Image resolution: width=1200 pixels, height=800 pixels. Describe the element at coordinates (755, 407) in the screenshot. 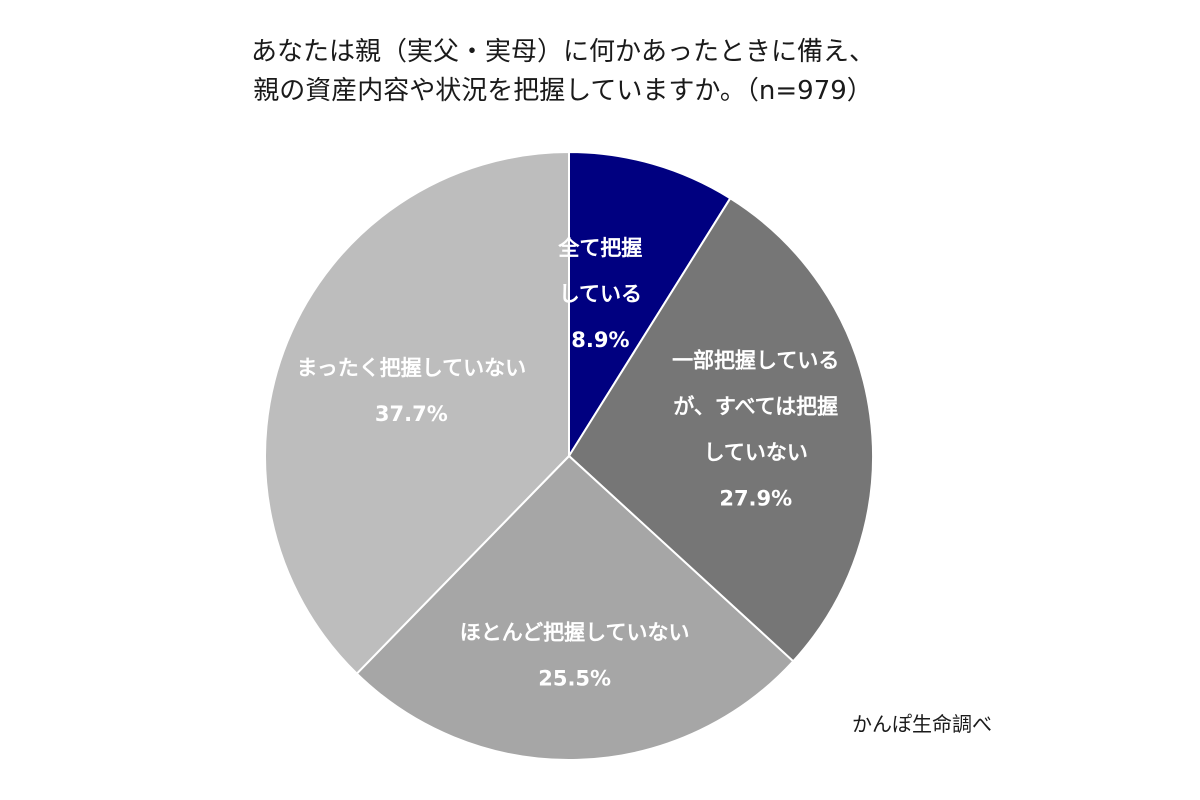

I see `slice-2-label-line: が、すべては把握` at that location.